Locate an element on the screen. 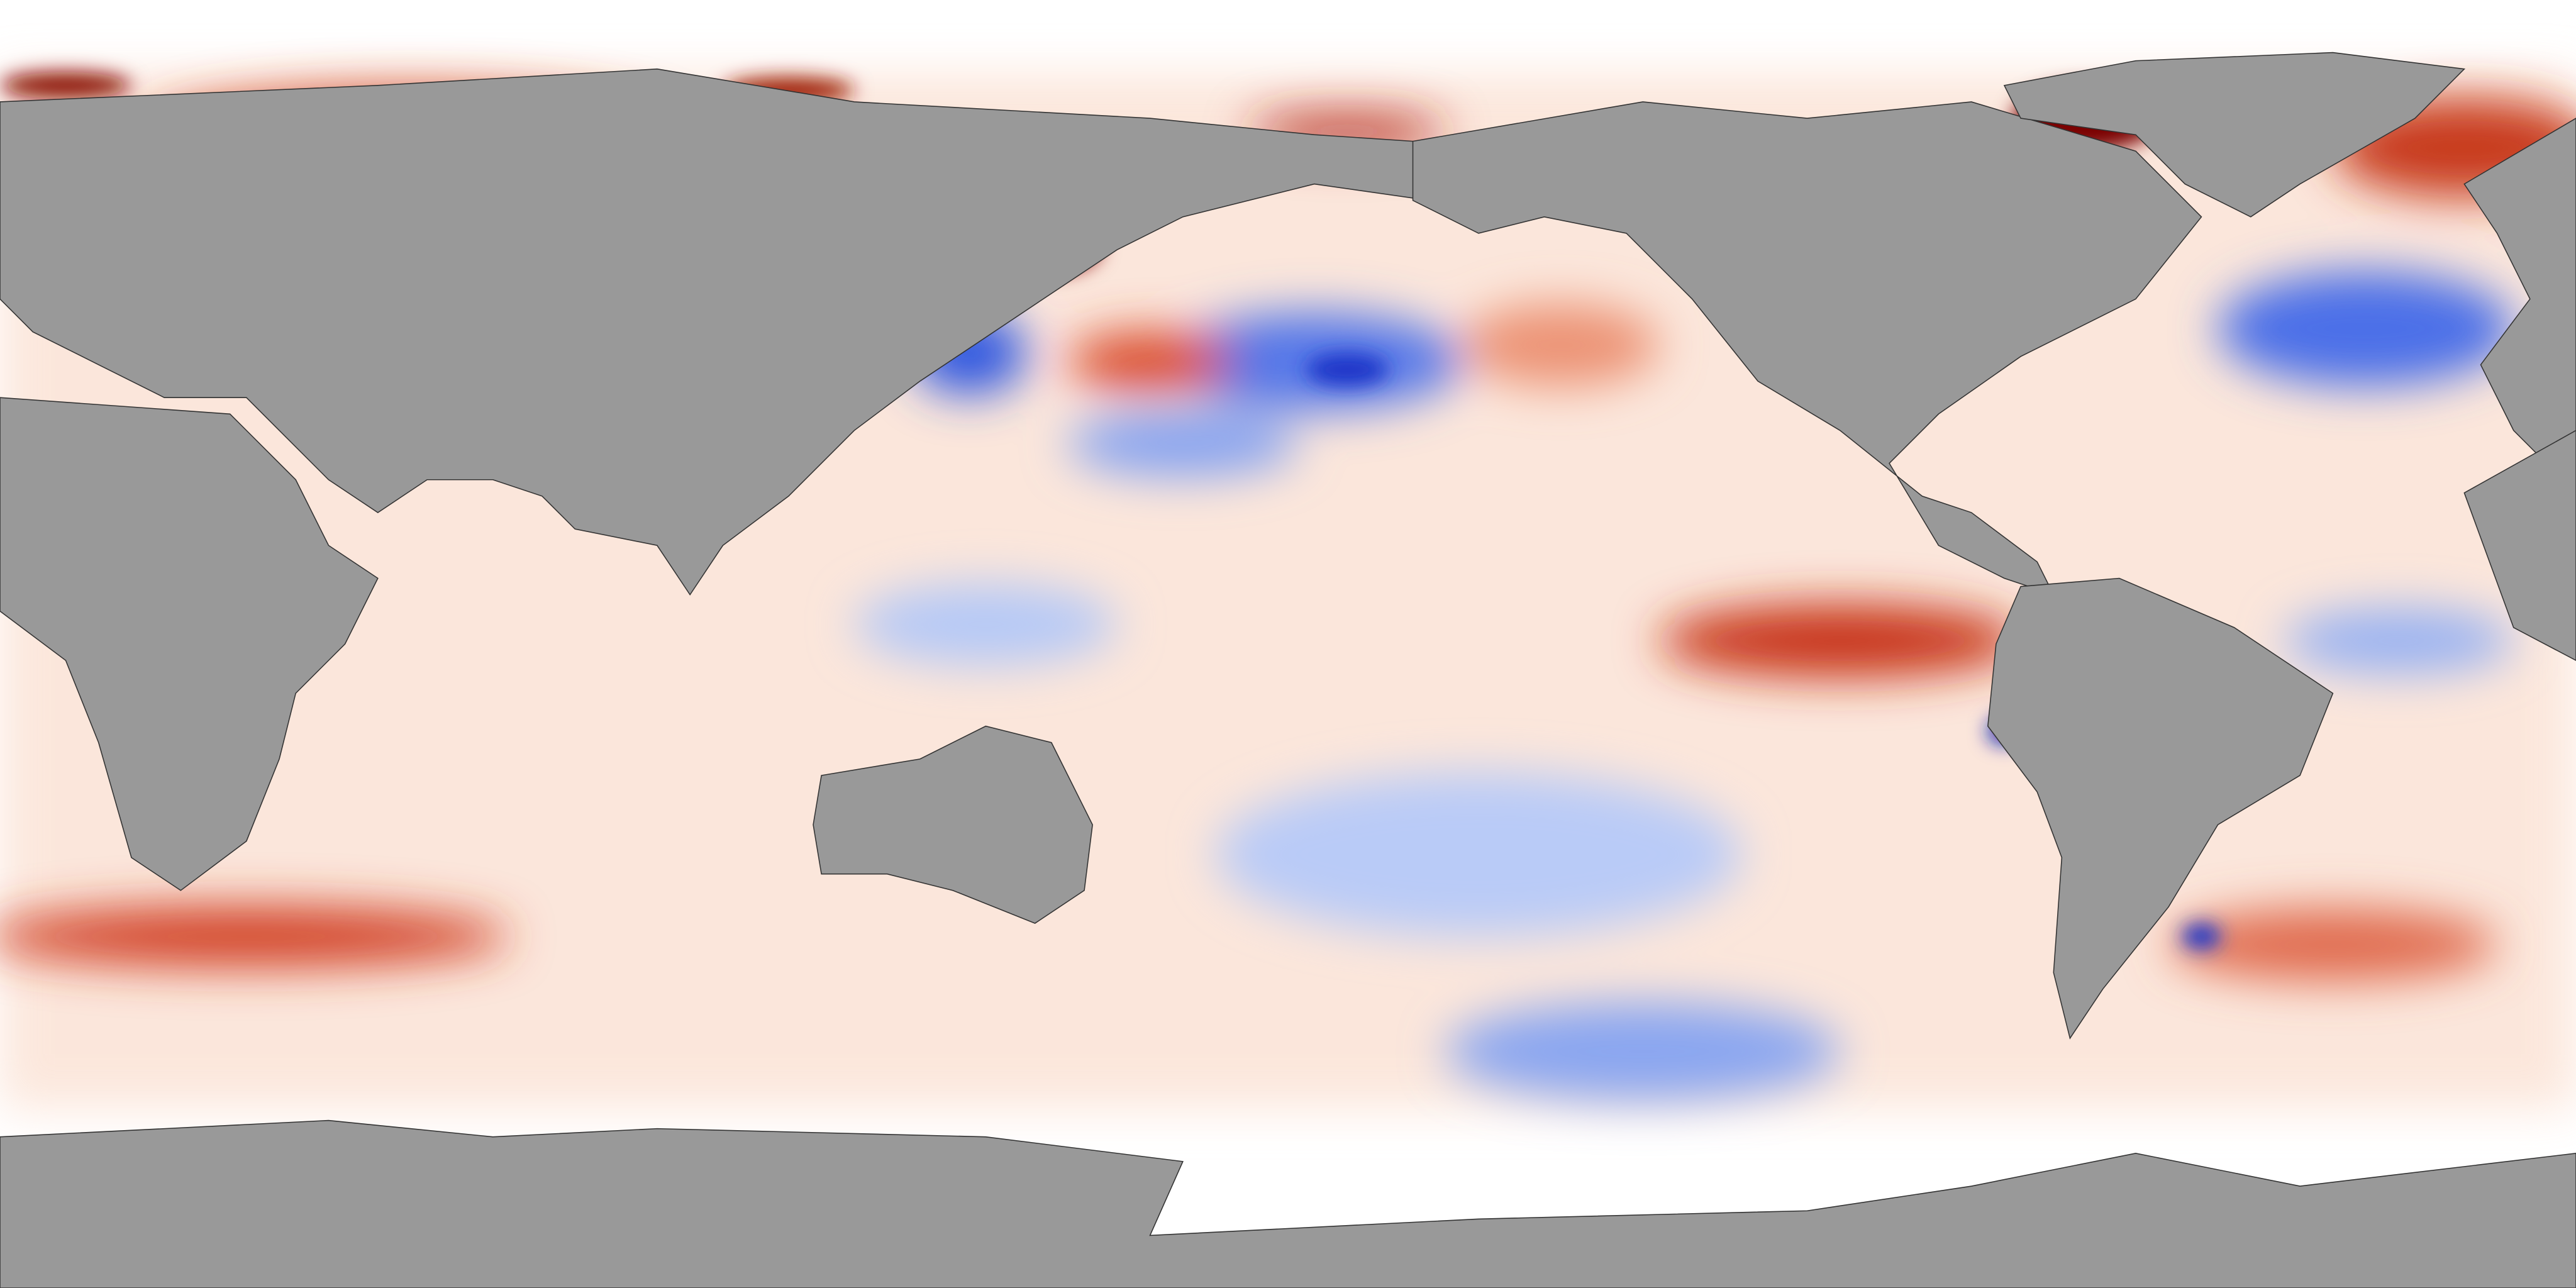 This screenshot has height=1288, width=2576. australia is located at coordinates (953, 824).